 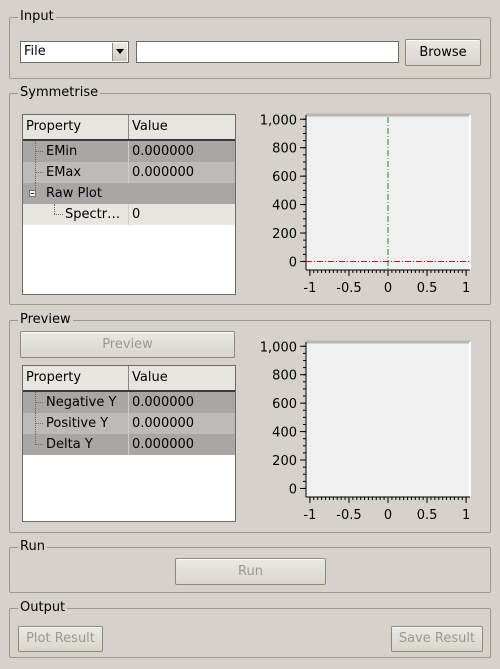 I want to click on run-group: Run Run, so click(x=250, y=570).